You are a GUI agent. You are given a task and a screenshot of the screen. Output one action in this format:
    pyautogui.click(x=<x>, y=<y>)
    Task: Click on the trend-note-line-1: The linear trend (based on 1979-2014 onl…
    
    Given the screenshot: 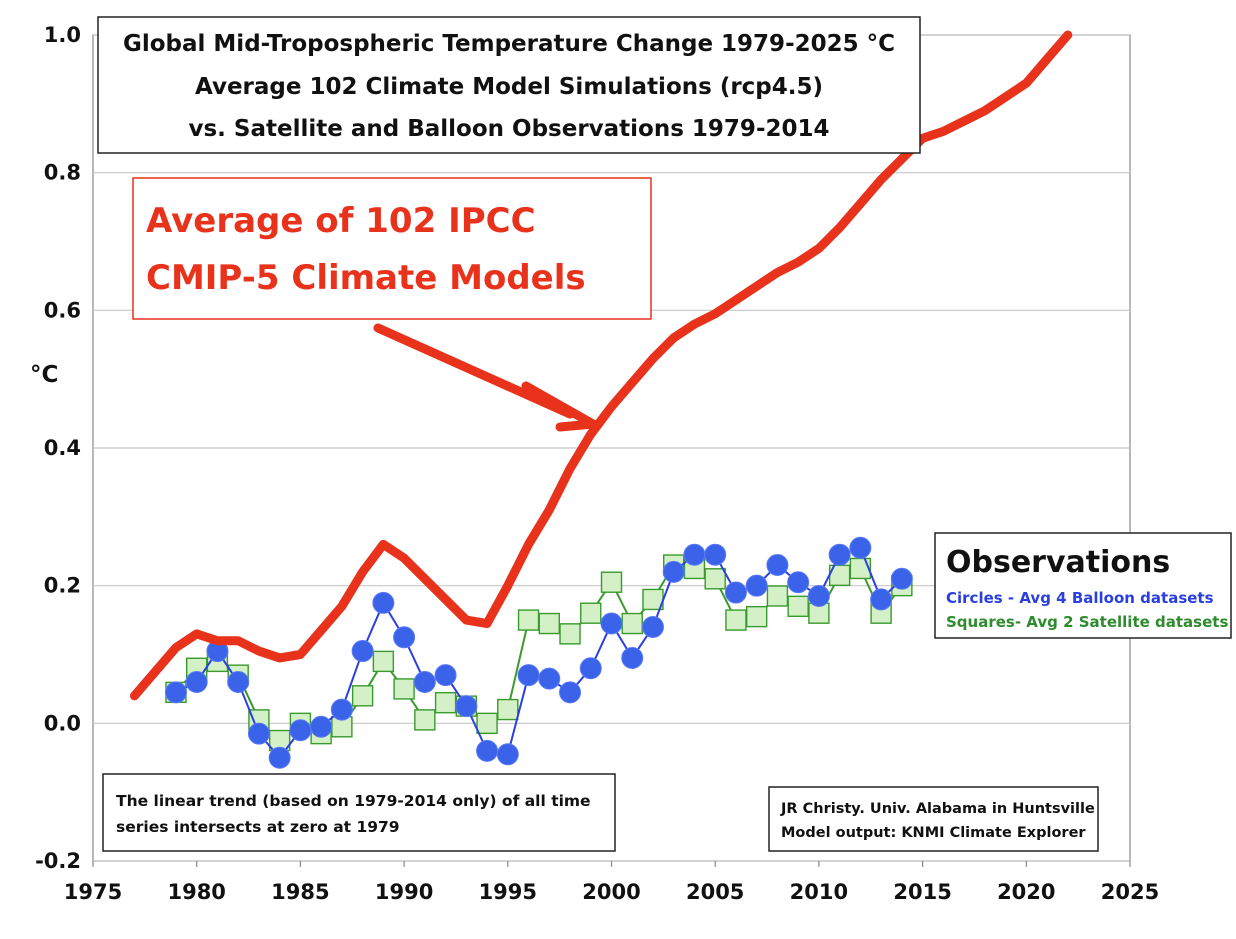 What is the action you would take?
    pyautogui.click(x=353, y=801)
    